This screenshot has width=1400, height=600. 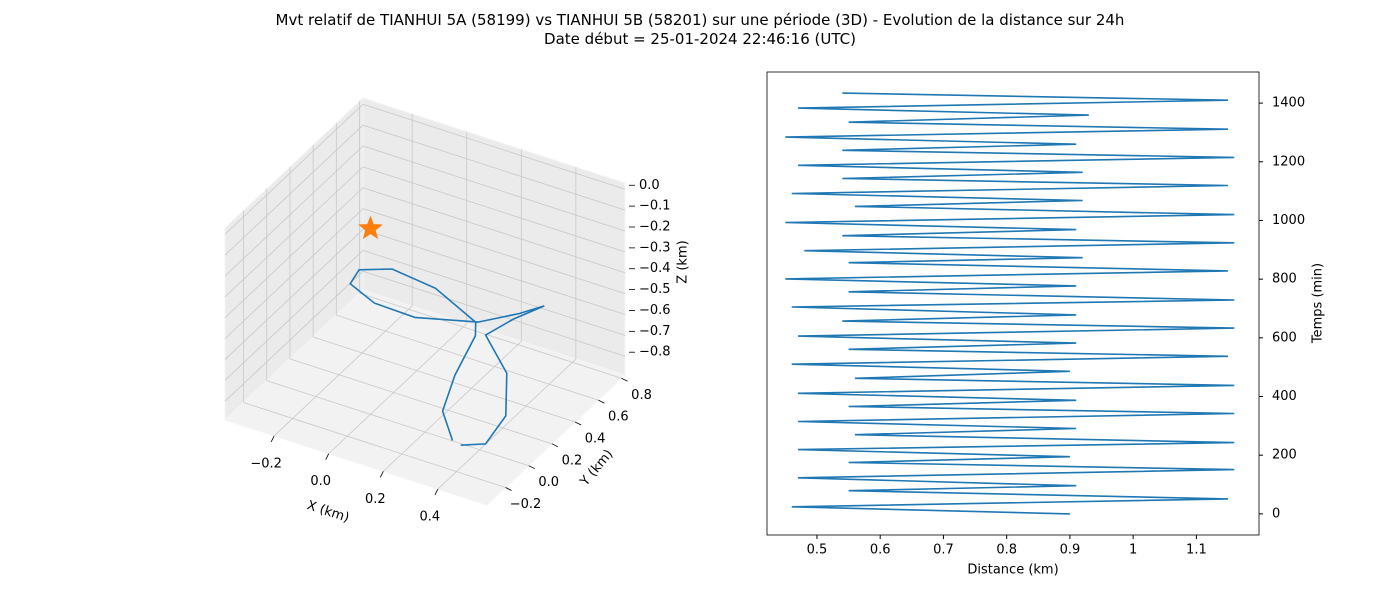 What do you see at coordinates (526, 504) in the screenshot?
I see `y-tick-label: −0.2` at bounding box center [526, 504].